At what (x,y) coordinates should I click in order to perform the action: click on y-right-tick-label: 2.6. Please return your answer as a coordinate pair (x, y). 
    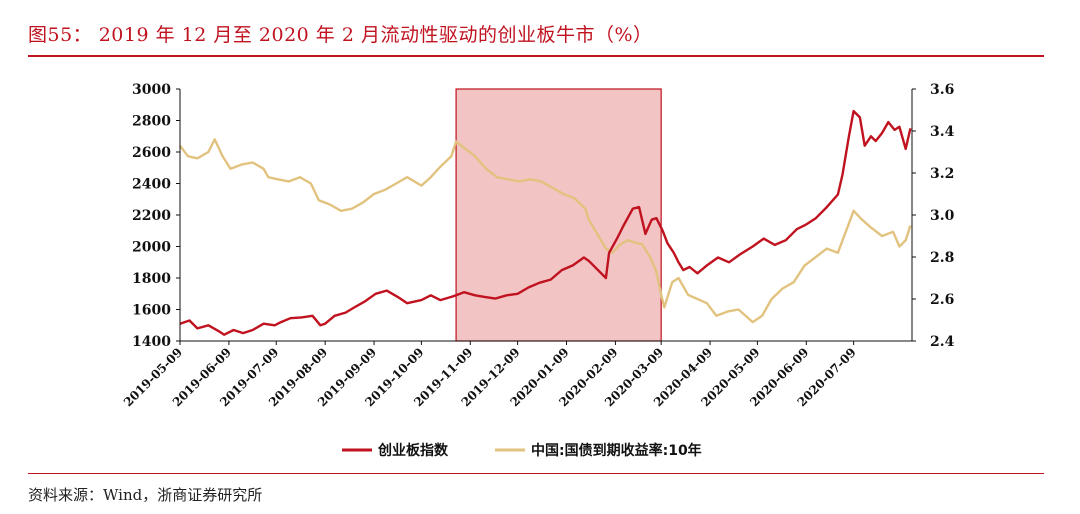
    Looking at the image, I should click on (942, 300).